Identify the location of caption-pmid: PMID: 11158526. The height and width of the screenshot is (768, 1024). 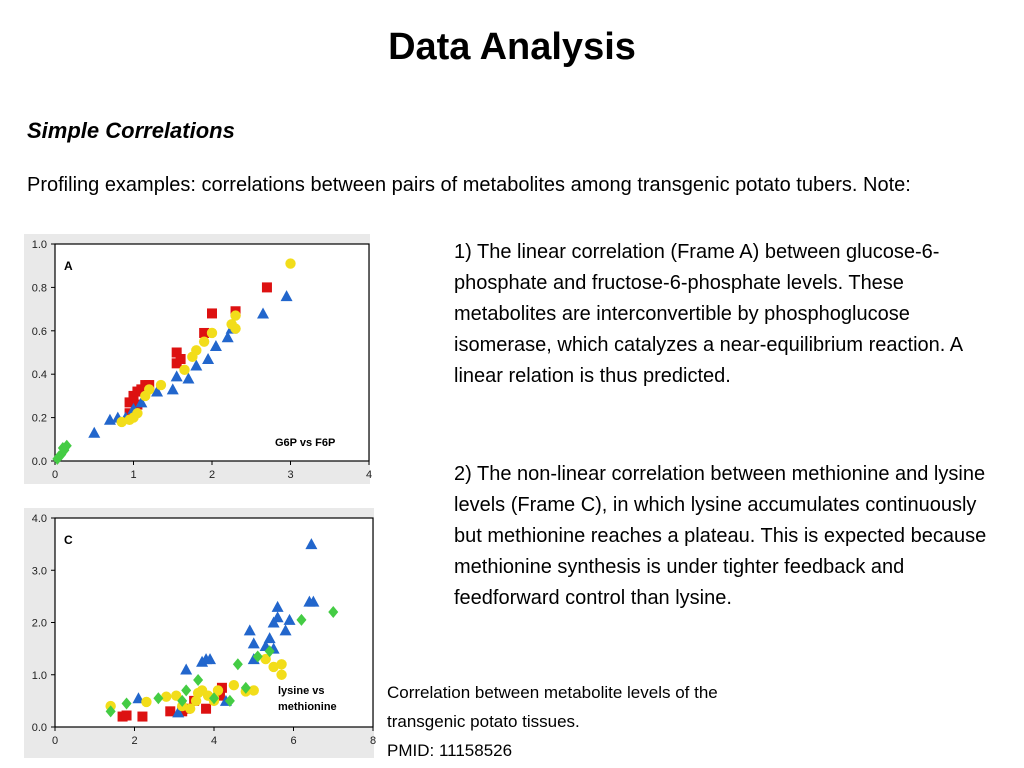
(450, 750).